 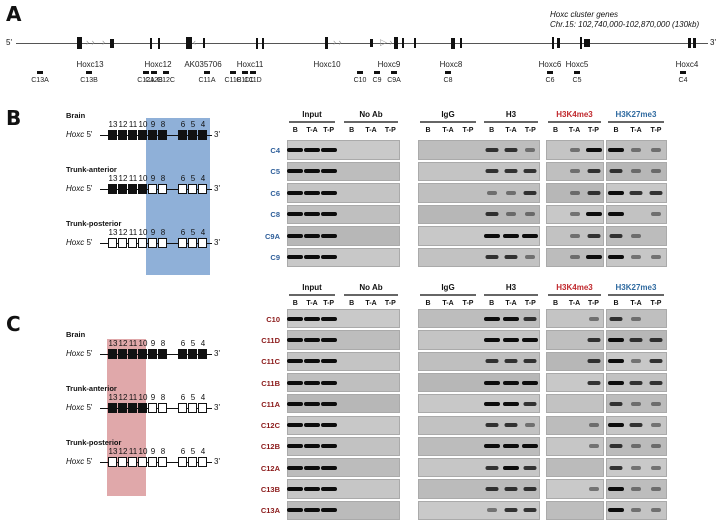 What do you see at coordinates (113, 124) in the screenshot?
I see `hox-gene-number: 13` at bounding box center [113, 124].